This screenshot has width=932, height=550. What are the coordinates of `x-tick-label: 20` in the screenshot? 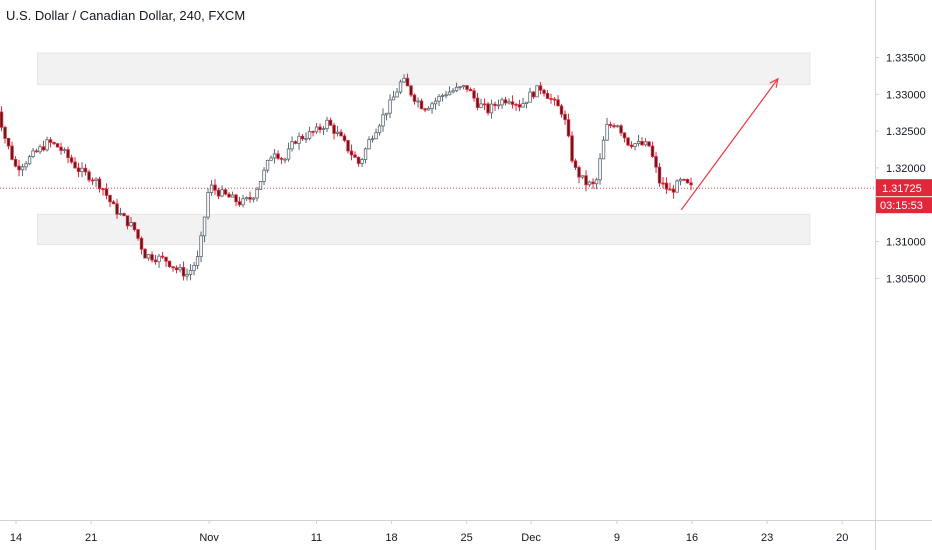 It's located at (842, 538).